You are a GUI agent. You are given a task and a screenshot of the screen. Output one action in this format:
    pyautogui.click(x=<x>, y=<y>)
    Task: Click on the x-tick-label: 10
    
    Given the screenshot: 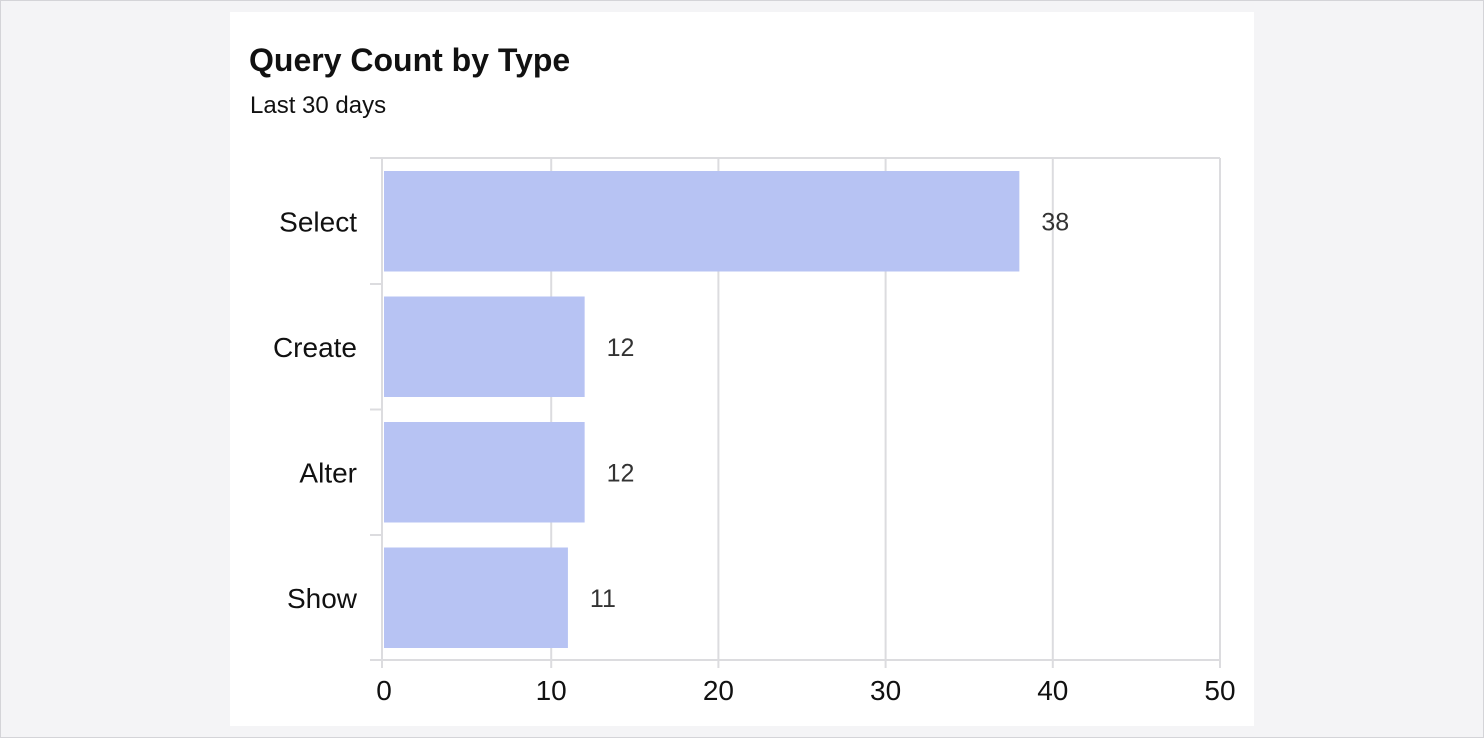 What is the action you would take?
    pyautogui.click(x=551, y=690)
    